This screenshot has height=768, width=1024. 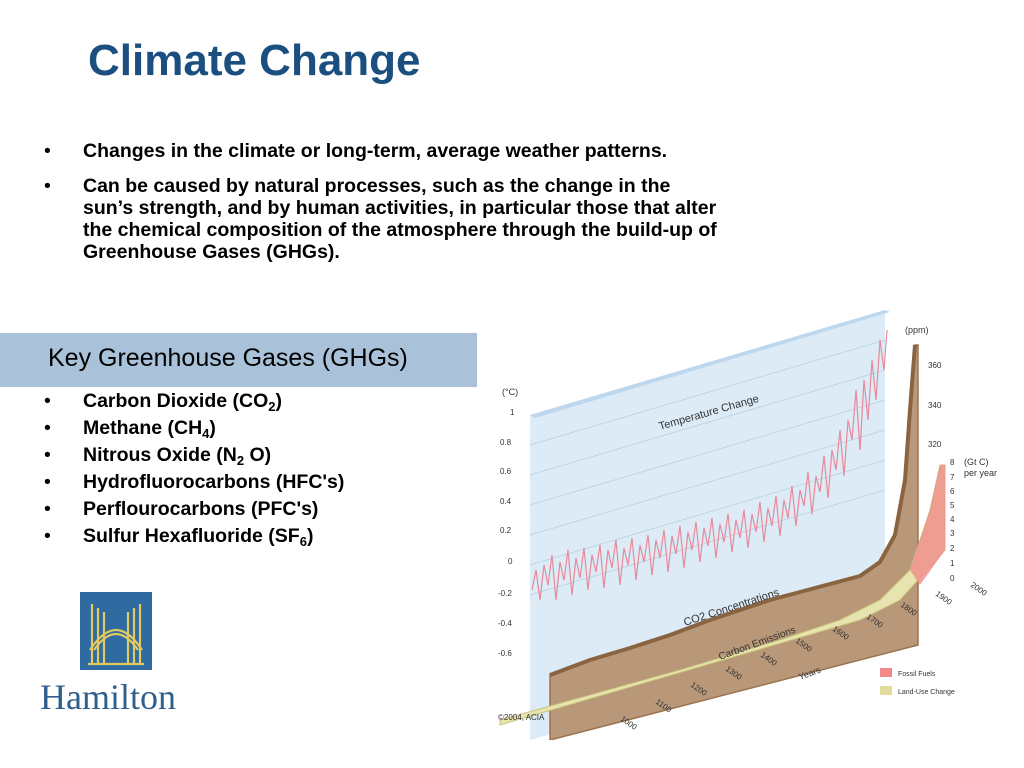 I want to click on gtc-tick: 7, so click(x=952, y=477).